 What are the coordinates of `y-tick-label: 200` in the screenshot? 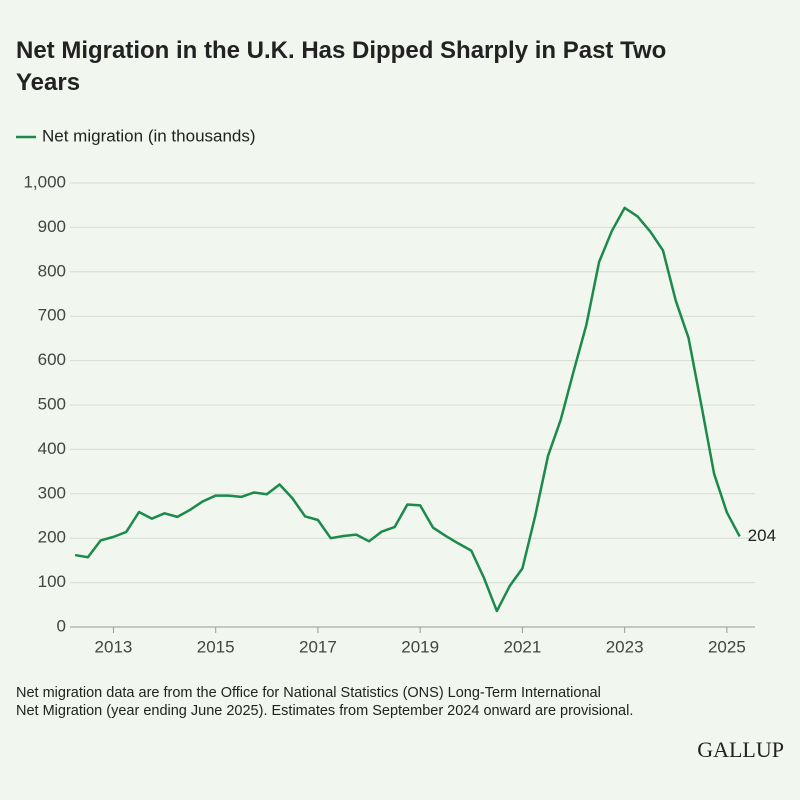 It's located at (52, 537).